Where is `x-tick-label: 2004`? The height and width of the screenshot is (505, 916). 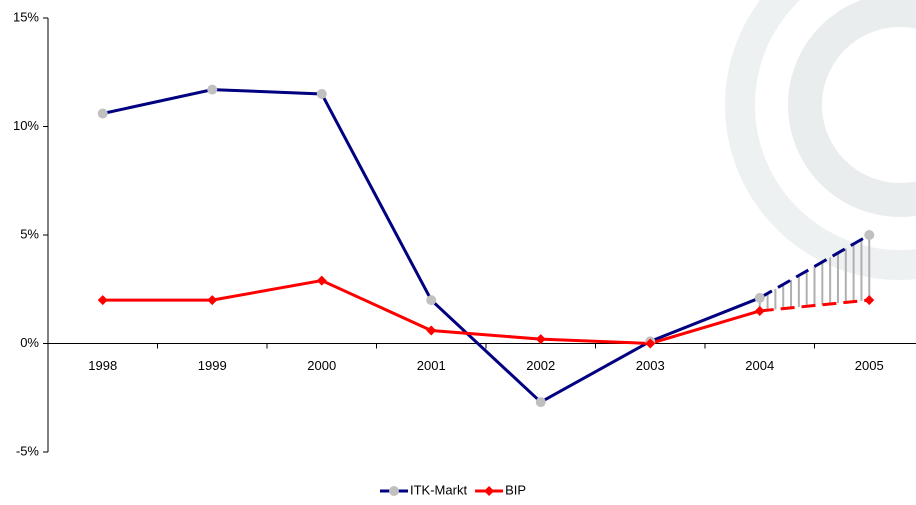 x-tick-label: 2004 is located at coordinates (759, 365).